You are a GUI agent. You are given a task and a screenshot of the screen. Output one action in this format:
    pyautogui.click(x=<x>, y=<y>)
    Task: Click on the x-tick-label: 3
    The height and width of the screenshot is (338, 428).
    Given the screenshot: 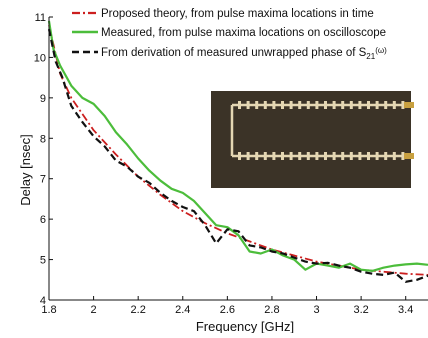 What is the action you would take?
    pyautogui.click(x=316, y=310)
    